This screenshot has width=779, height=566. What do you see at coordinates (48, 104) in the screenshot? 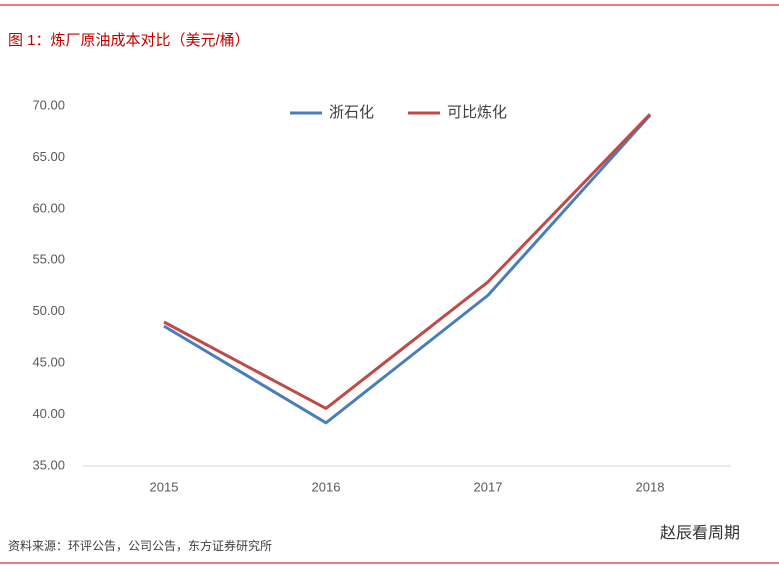
I see `y-tick-label: 70.00` at bounding box center [48, 104].